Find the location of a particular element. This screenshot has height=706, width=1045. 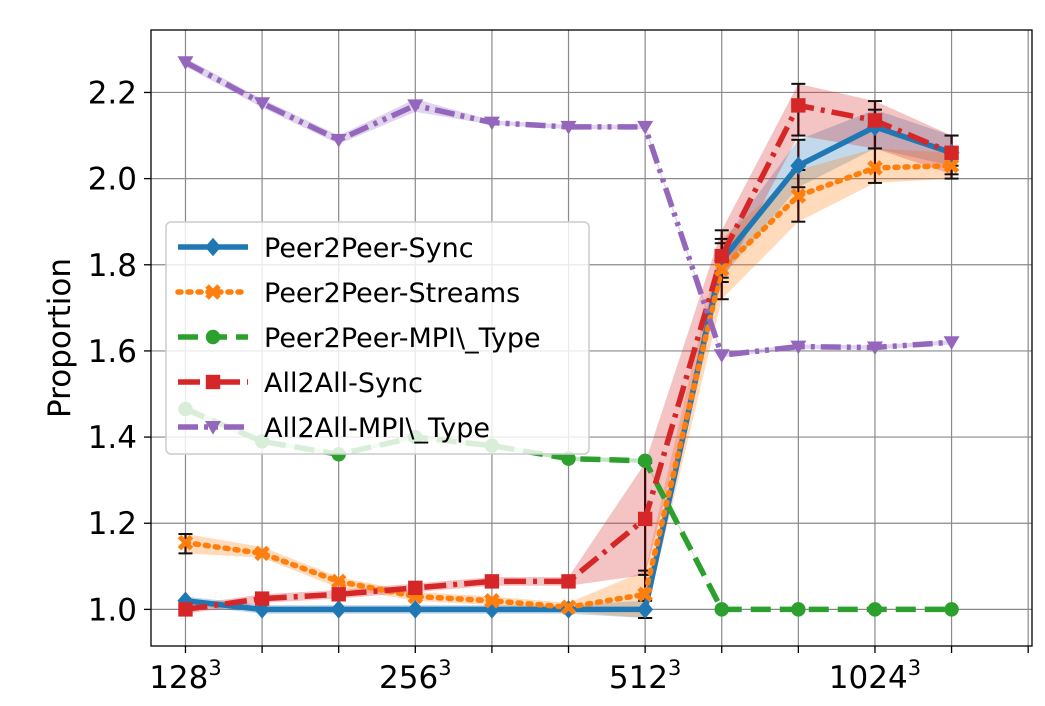

x-axis-ticks: 1283 2563 5123 10243 is located at coordinates (589, 671).